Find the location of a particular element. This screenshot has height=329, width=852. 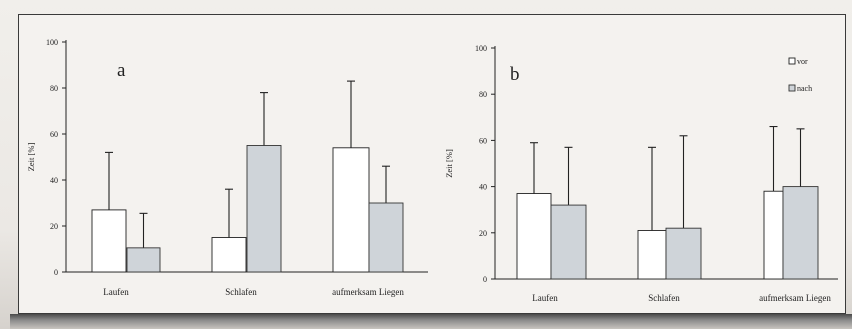

panel-label: b is located at coordinates (515, 74).